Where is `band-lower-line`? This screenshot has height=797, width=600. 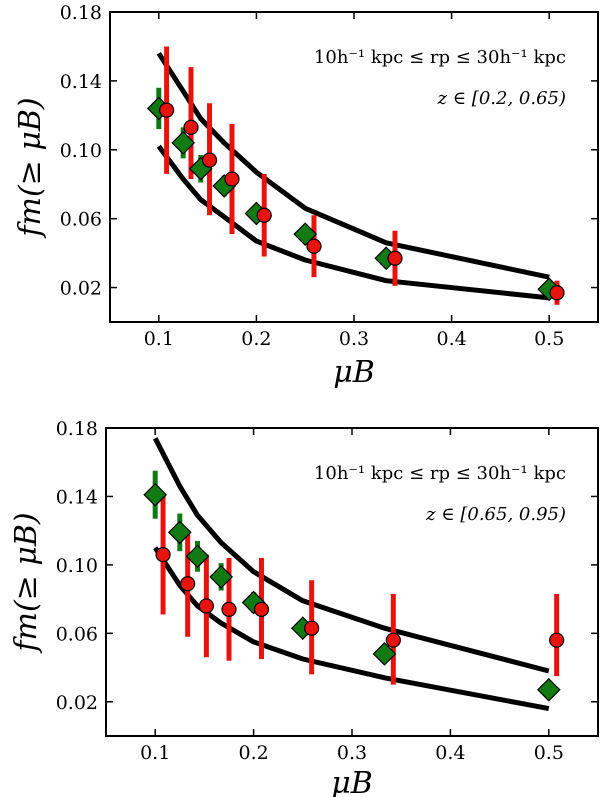 band-lower-line is located at coordinates (353, 222).